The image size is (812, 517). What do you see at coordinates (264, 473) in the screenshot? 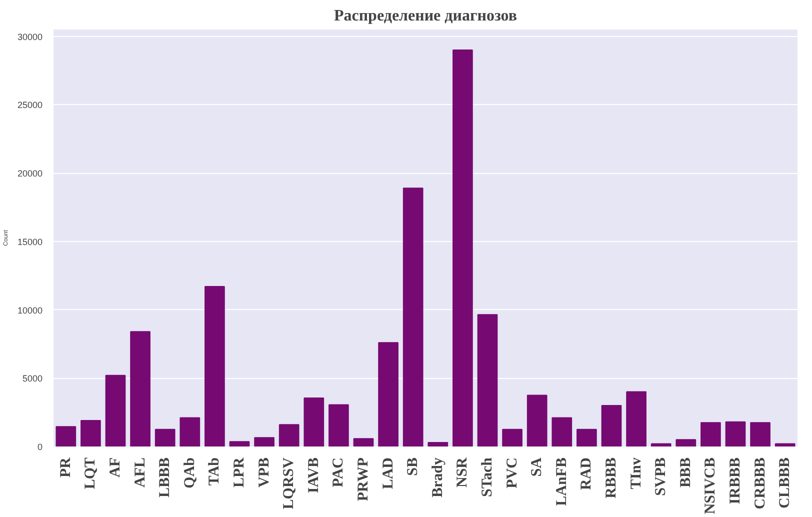
I see `x-tick-label: VPB` at bounding box center [264, 473].